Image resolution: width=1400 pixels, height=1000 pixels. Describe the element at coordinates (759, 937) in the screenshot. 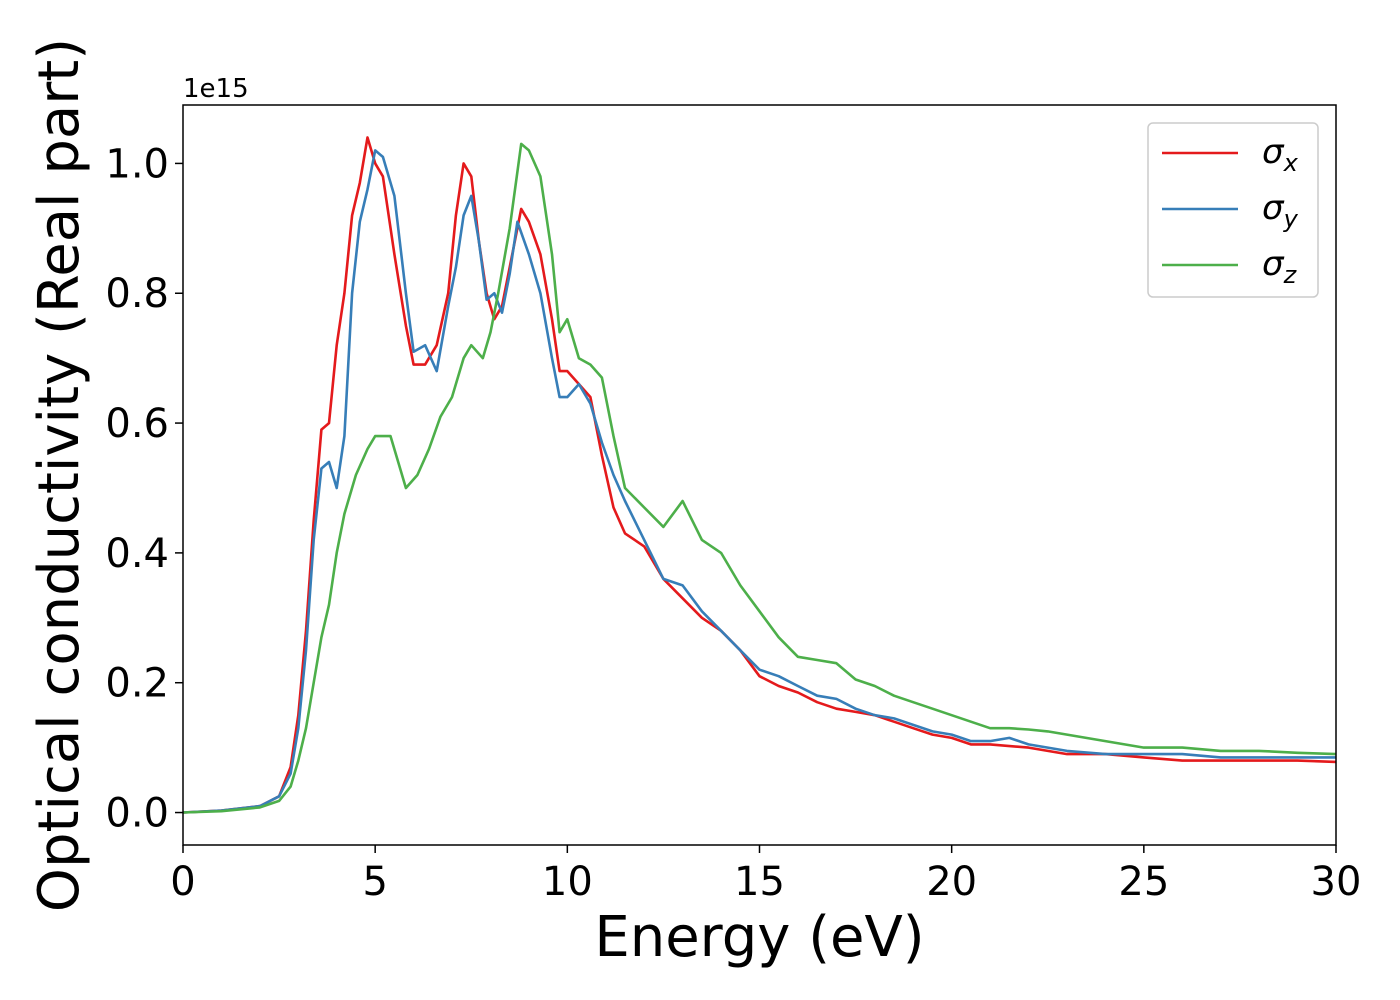

I see `x-axis-title: Energy (eV)` at that location.